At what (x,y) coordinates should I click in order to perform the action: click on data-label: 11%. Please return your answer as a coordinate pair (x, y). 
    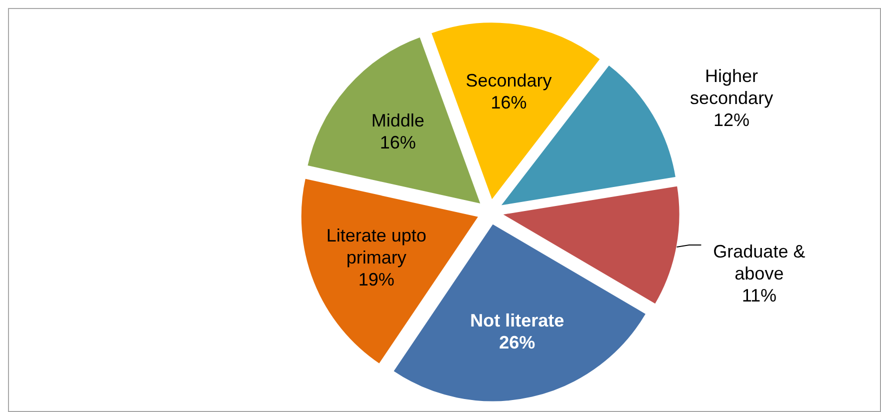
    Looking at the image, I should click on (759, 295).